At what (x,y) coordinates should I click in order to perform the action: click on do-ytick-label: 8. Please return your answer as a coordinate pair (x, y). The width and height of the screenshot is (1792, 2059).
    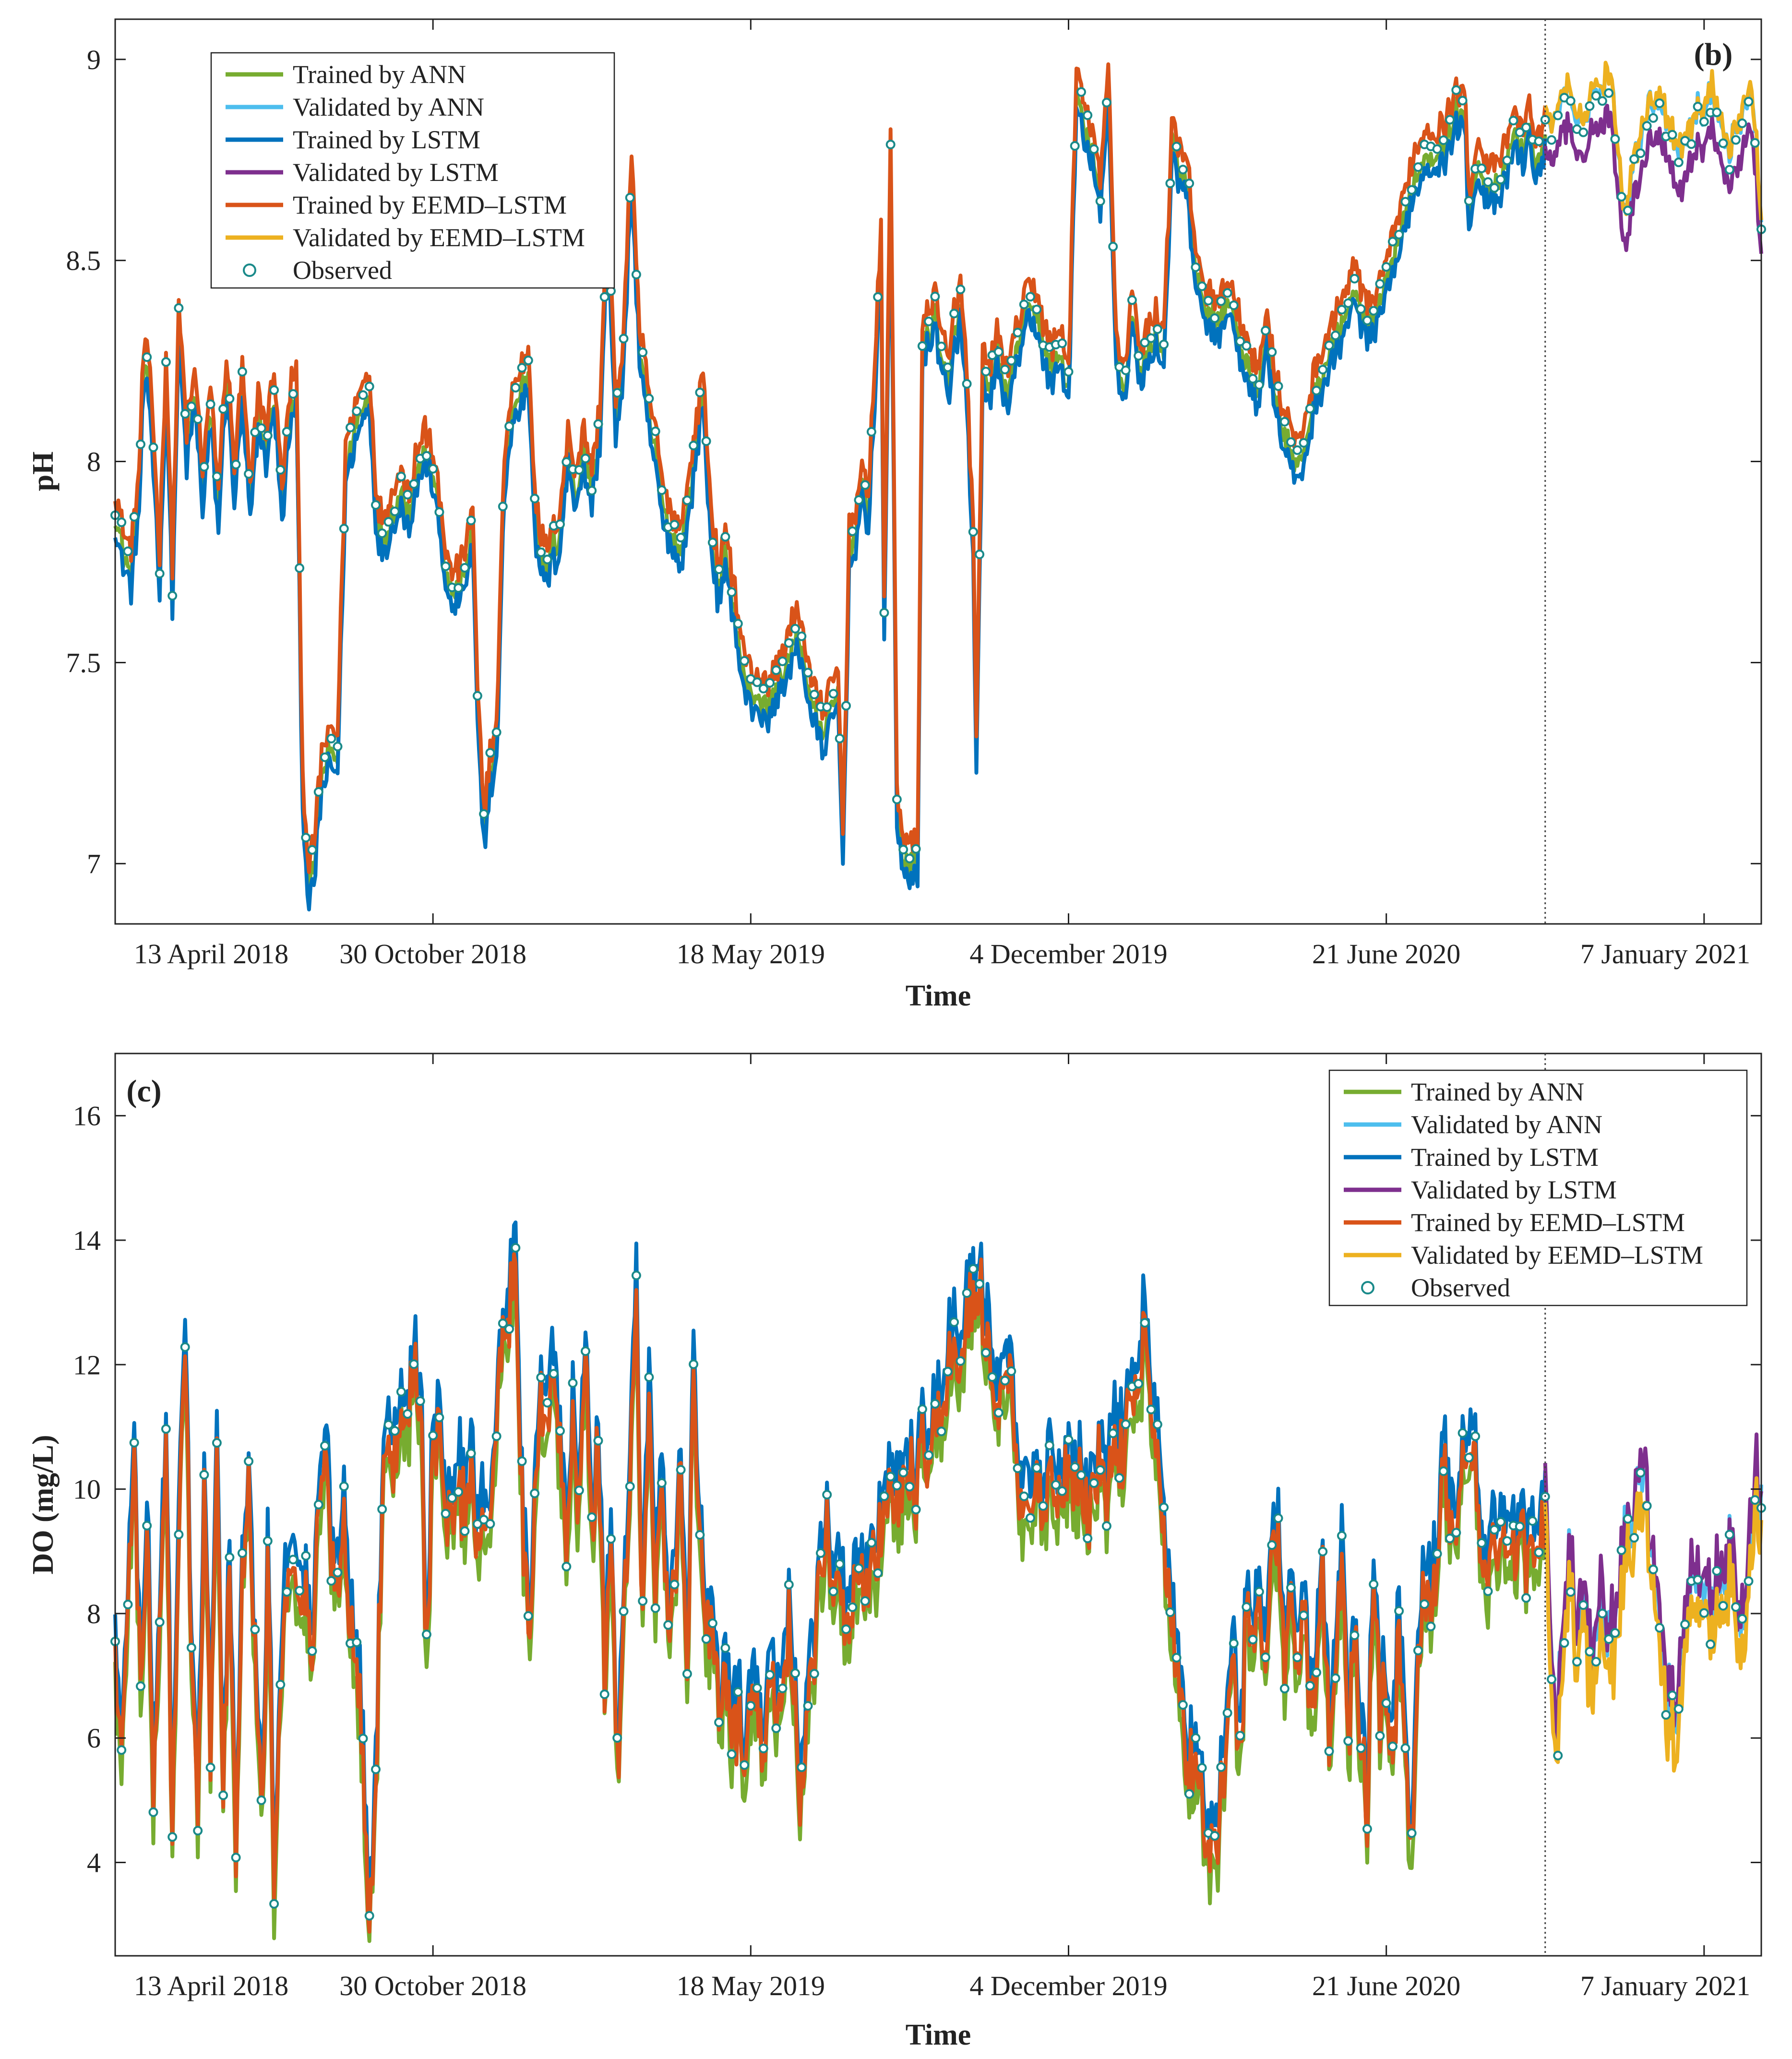
    Looking at the image, I should click on (94, 1613).